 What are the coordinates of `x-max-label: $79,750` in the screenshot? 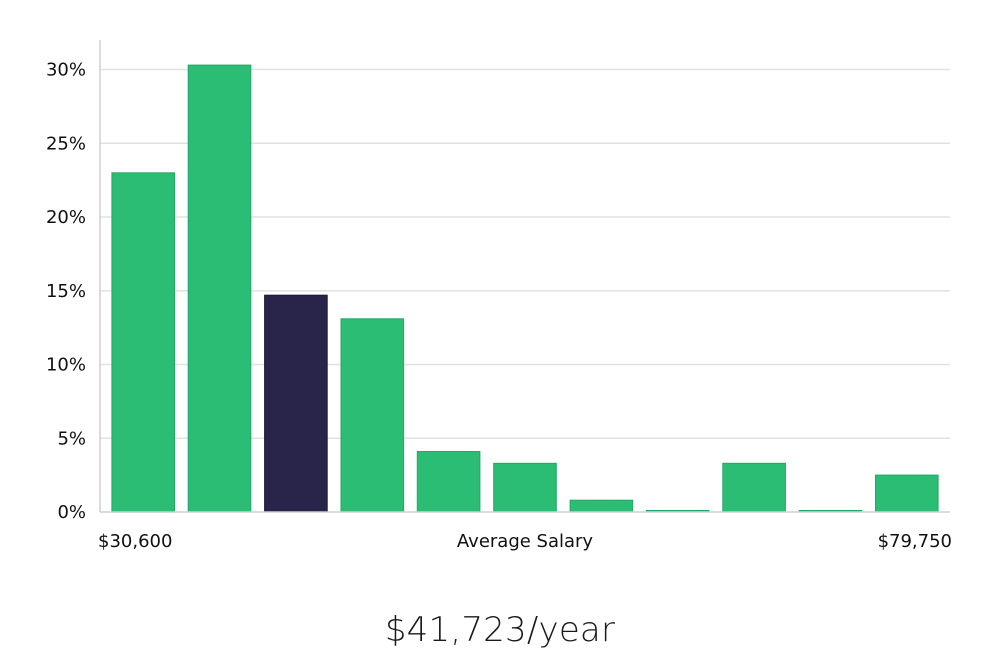 It's located at (915, 541).